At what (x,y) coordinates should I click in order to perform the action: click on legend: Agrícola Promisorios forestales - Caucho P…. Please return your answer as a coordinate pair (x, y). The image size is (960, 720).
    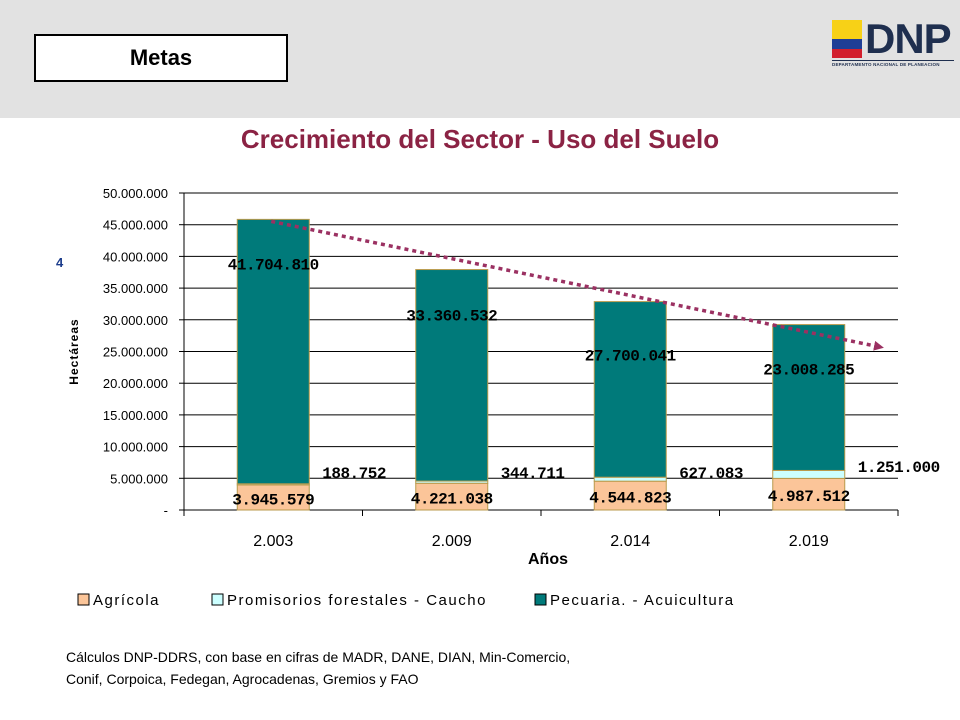
    Looking at the image, I should click on (406, 600).